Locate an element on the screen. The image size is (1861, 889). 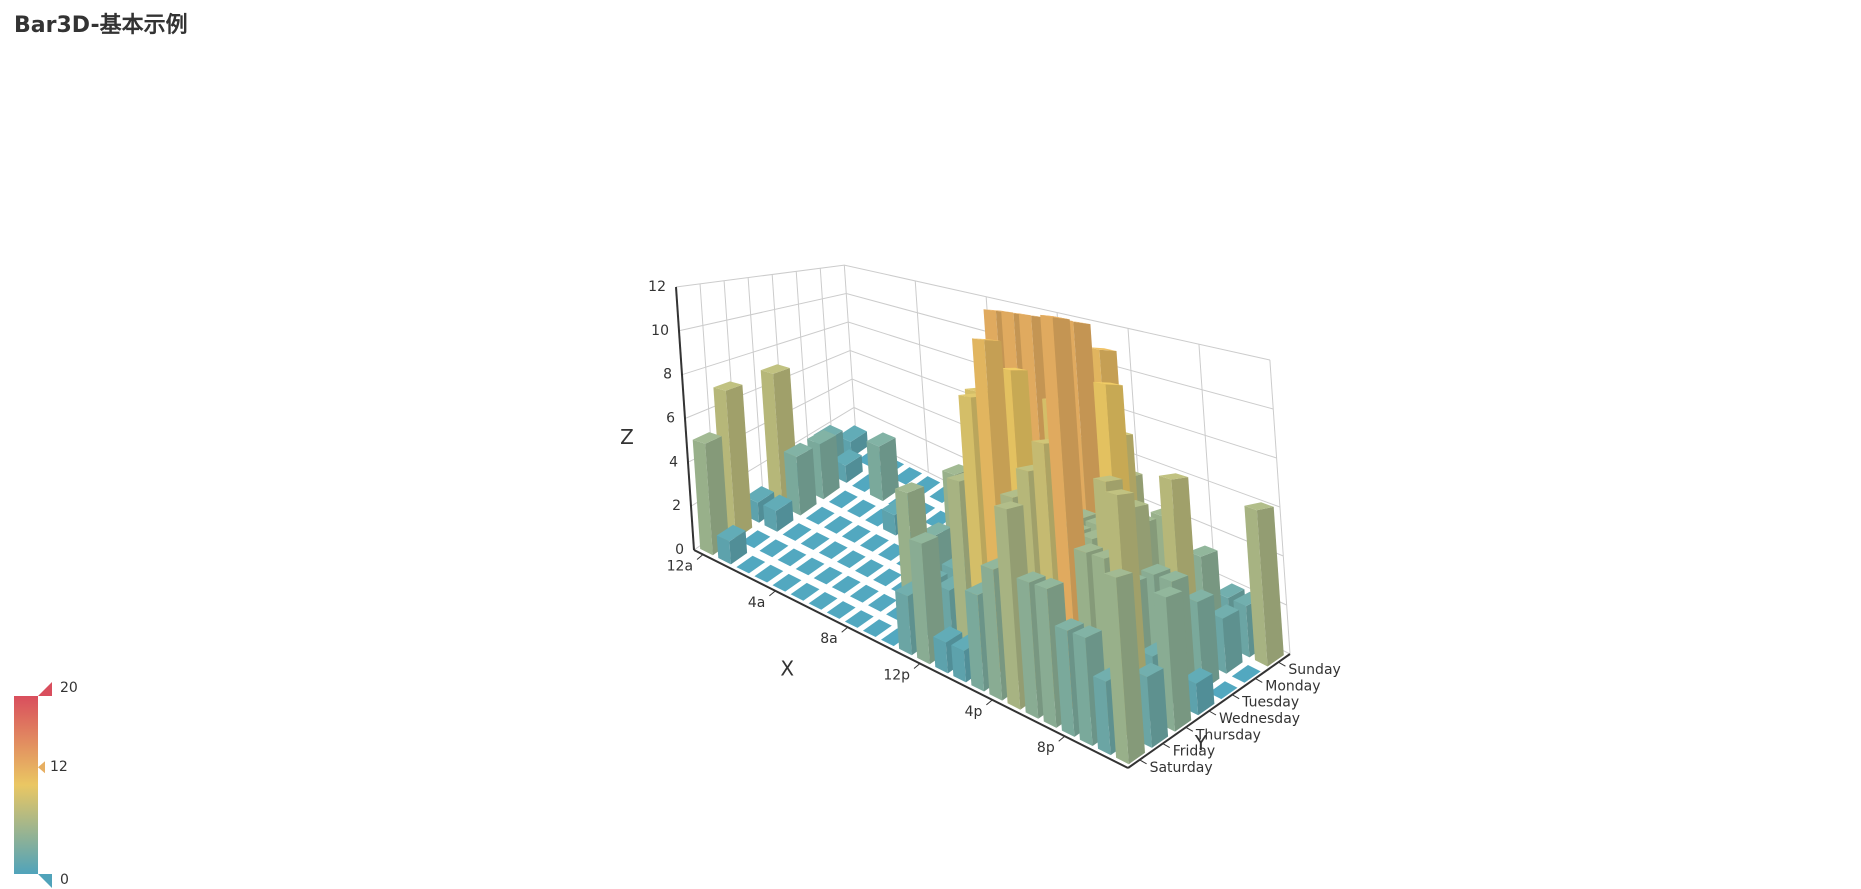
visual-map-indicator is located at coordinates (41, 767).